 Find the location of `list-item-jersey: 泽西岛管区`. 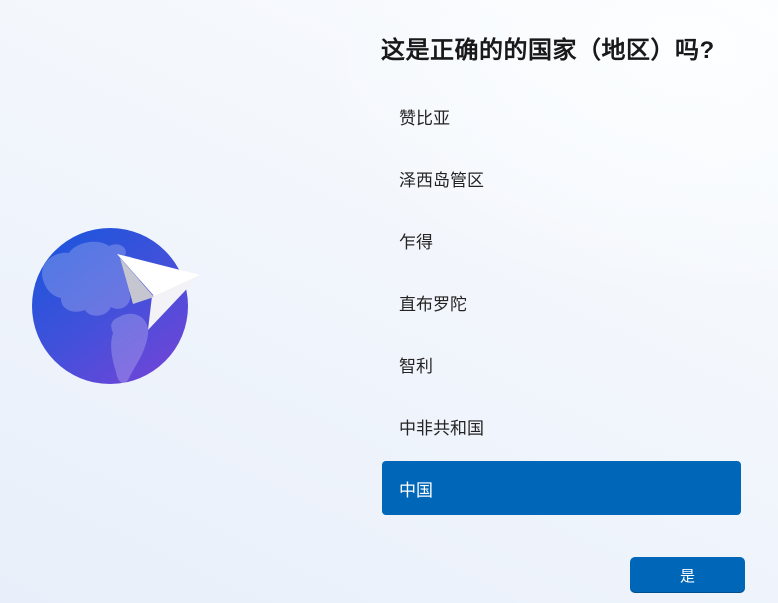

list-item-jersey: 泽西岛管区 is located at coordinates (561, 178).